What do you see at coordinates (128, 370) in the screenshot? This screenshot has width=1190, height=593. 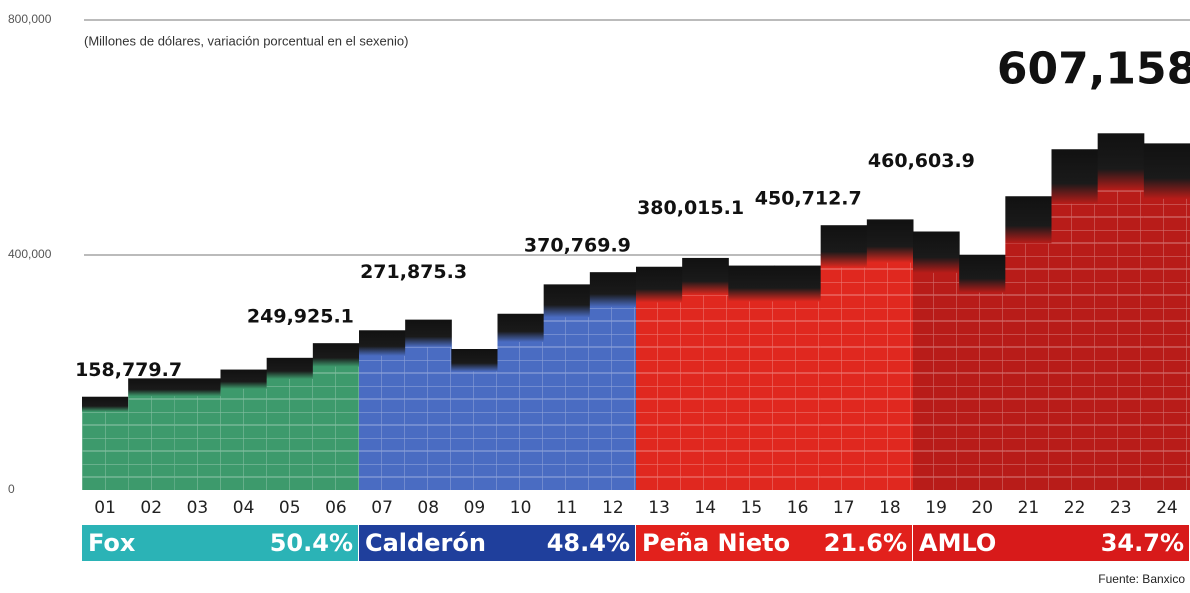 I see `value-label: 158,779.7` at bounding box center [128, 370].